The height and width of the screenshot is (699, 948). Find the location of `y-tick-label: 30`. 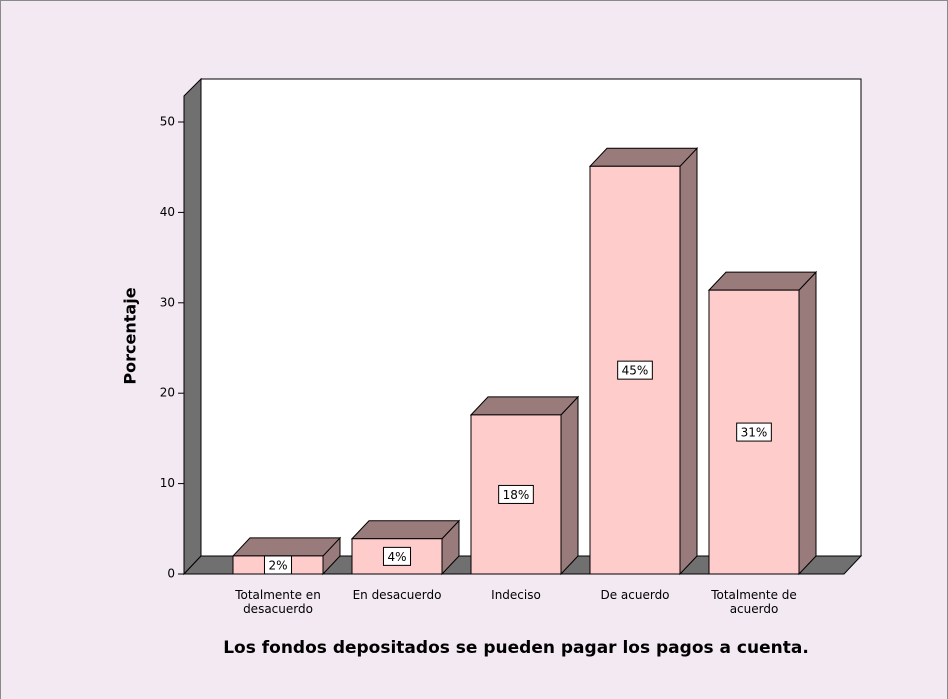

y-tick-label: 30 is located at coordinates (167, 302).